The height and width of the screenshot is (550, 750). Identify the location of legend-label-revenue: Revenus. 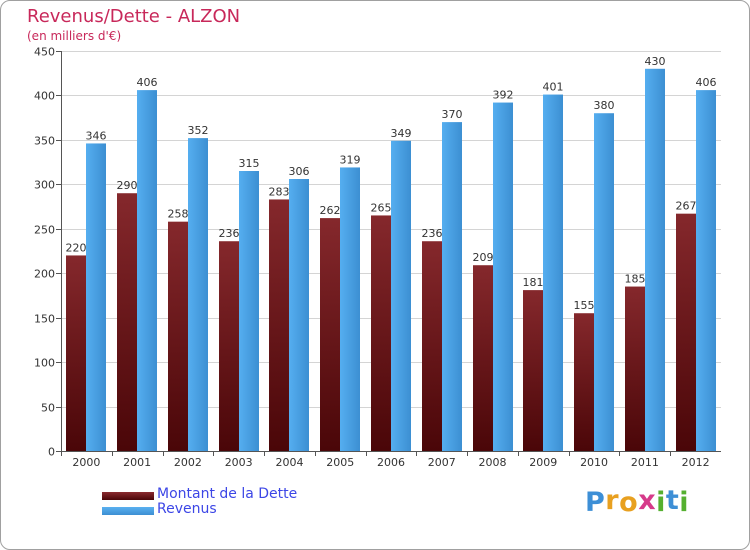
(187, 509).